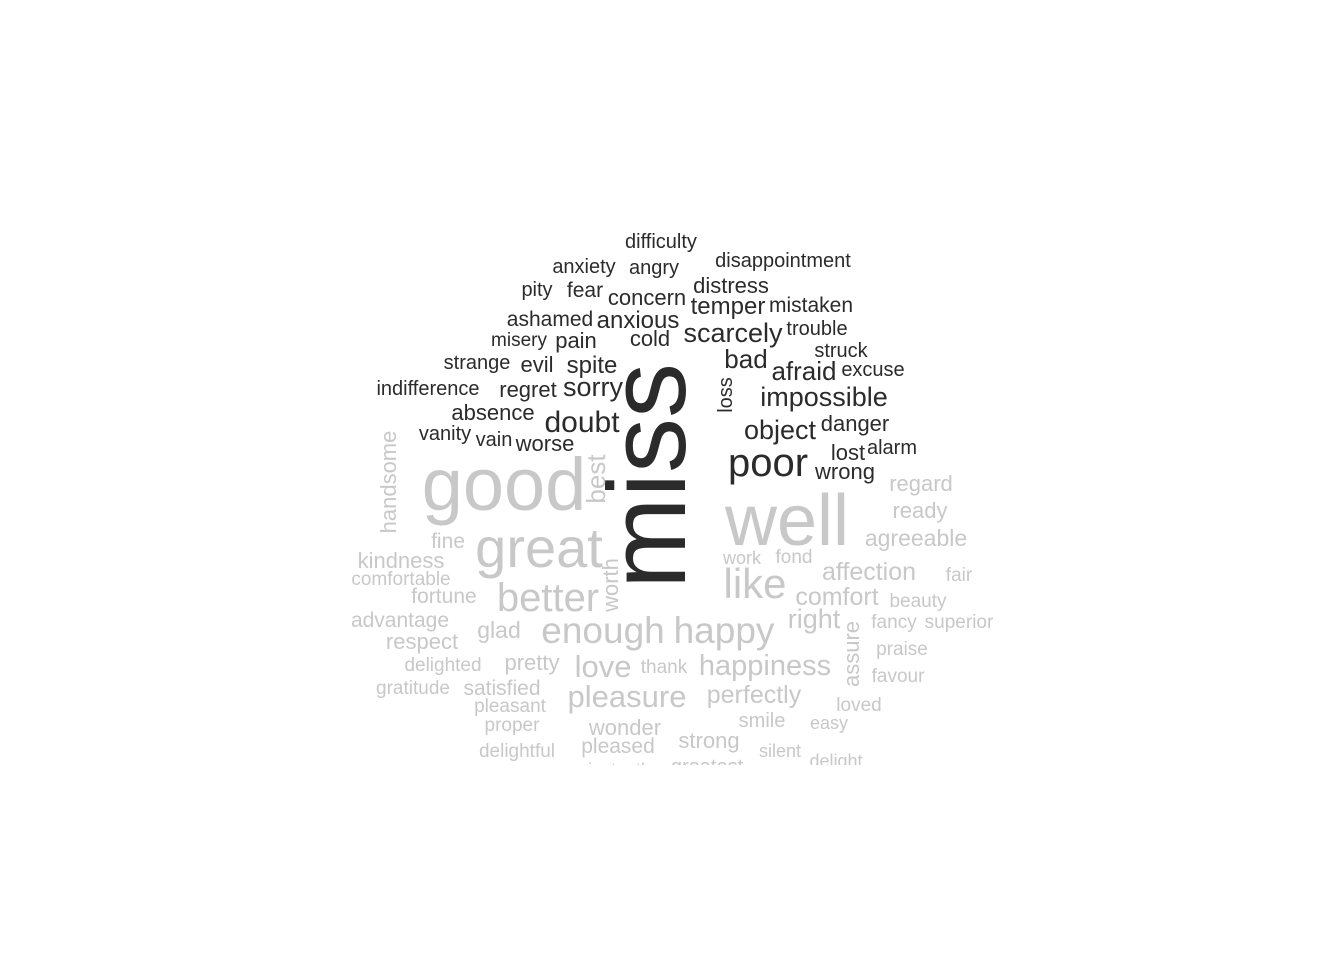 The height and width of the screenshot is (960, 1344). What do you see at coordinates (624, 727) in the screenshot?
I see `word-wonder: wonder` at bounding box center [624, 727].